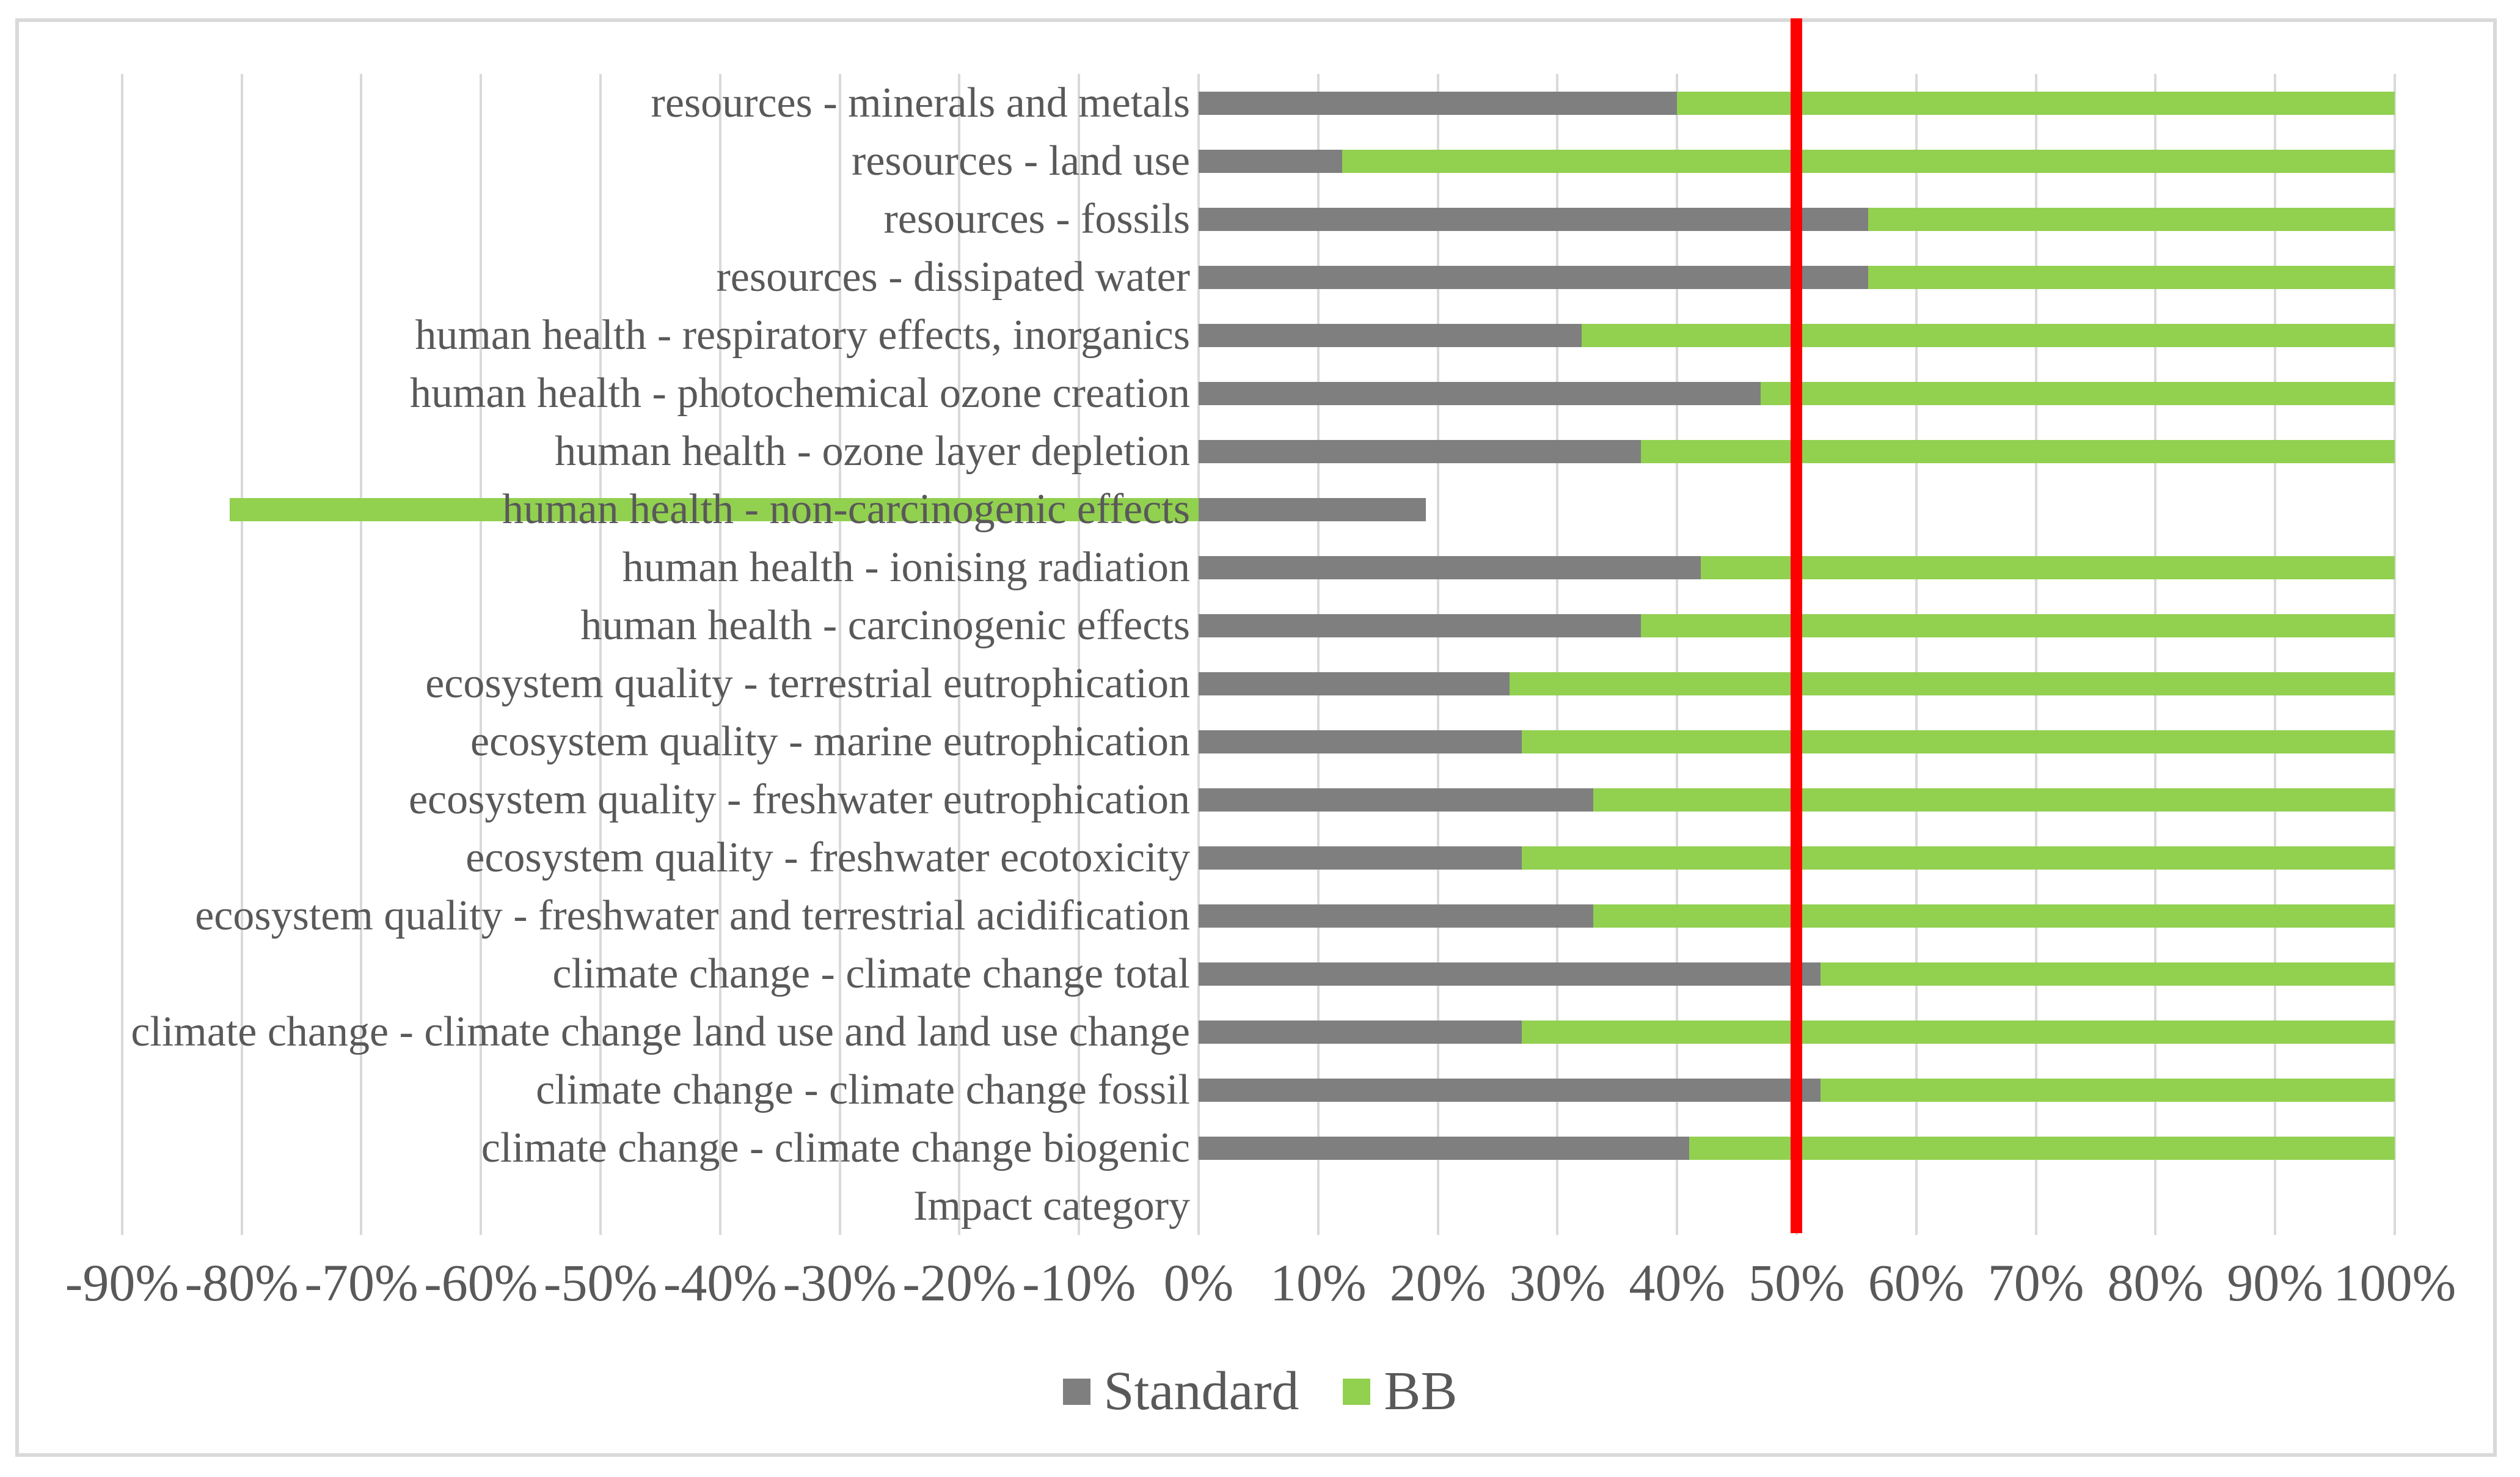 Image resolution: width=2520 pixels, height=1477 pixels. I want to click on x-tick-label-0%: 0%, so click(1198, 1283).